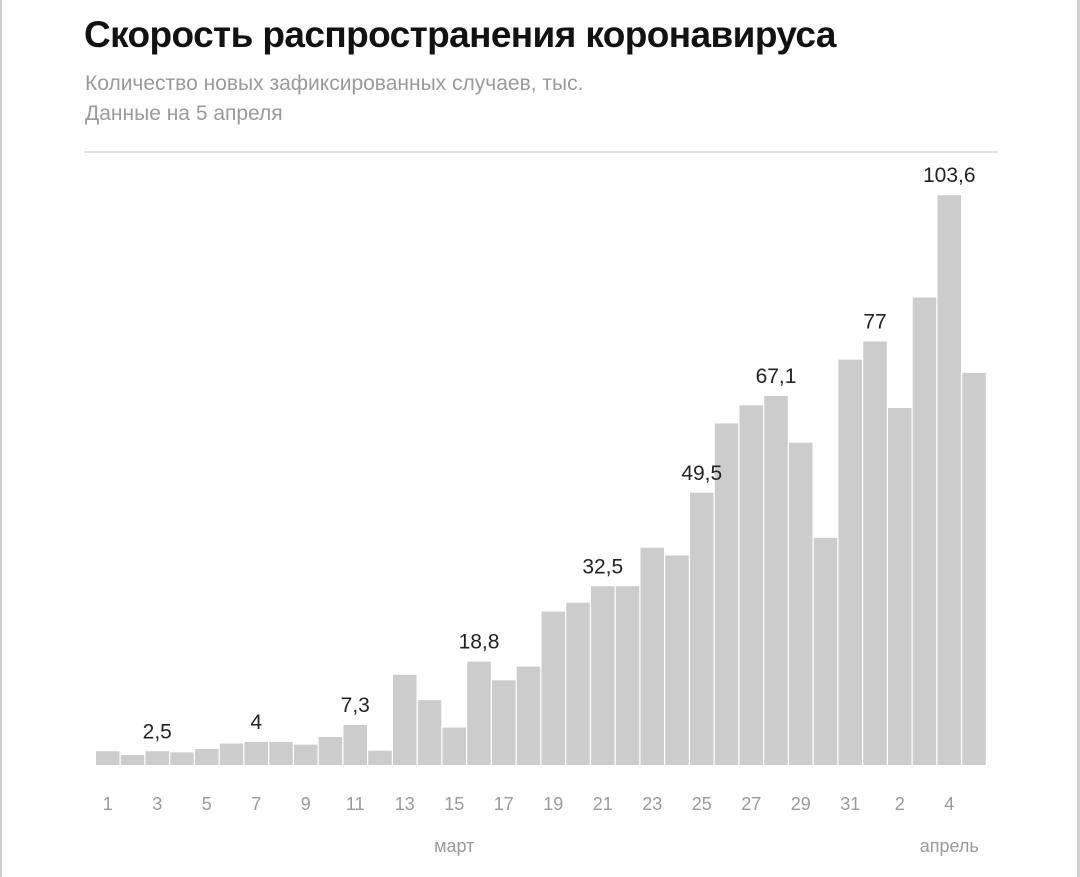 The width and height of the screenshot is (1080, 877). Describe the element at coordinates (850, 804) in the screenshot. I see `x-tick-label: 31` at that location.